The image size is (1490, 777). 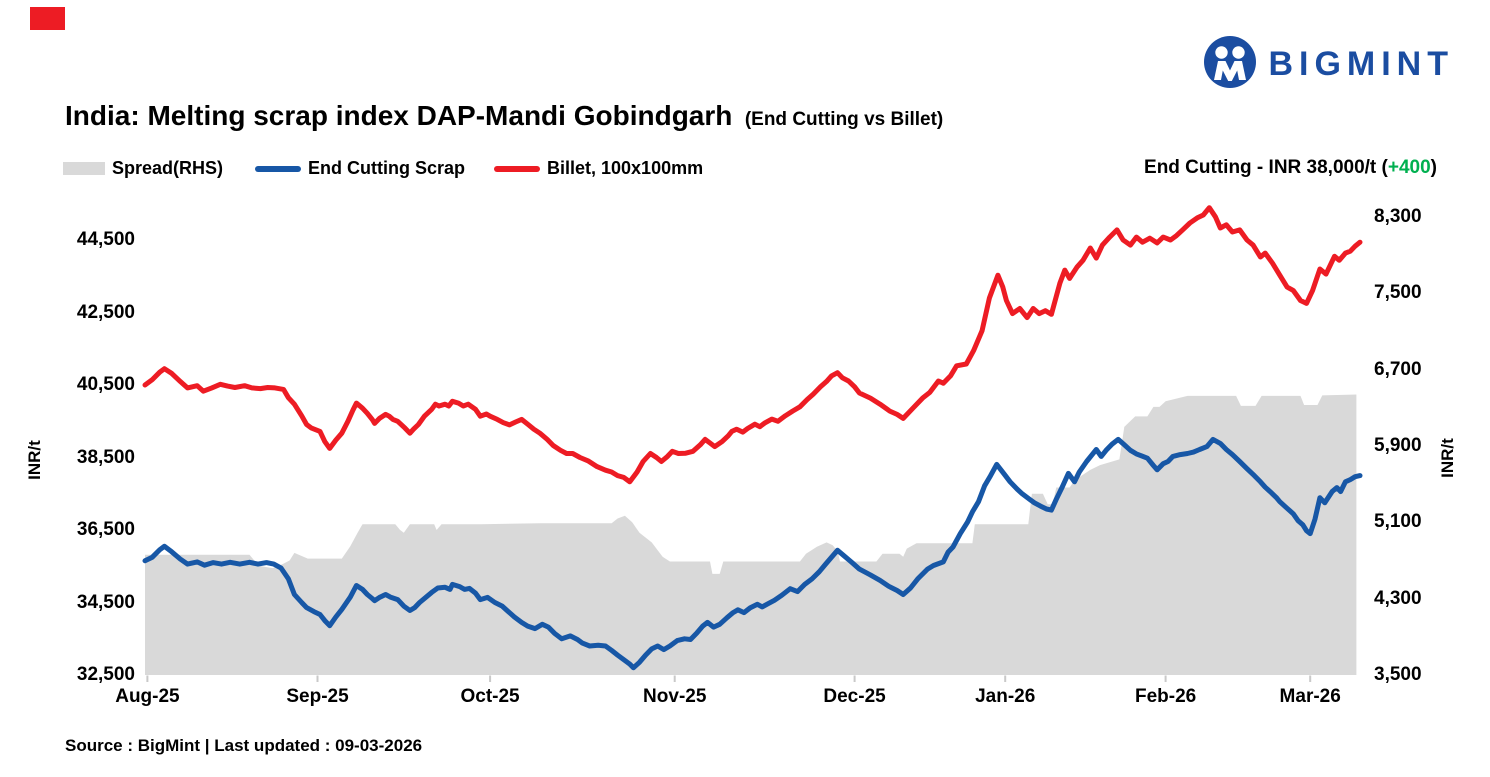 I want to click on left-axis-tick-label: 42,500, so click(x=105, y=312).